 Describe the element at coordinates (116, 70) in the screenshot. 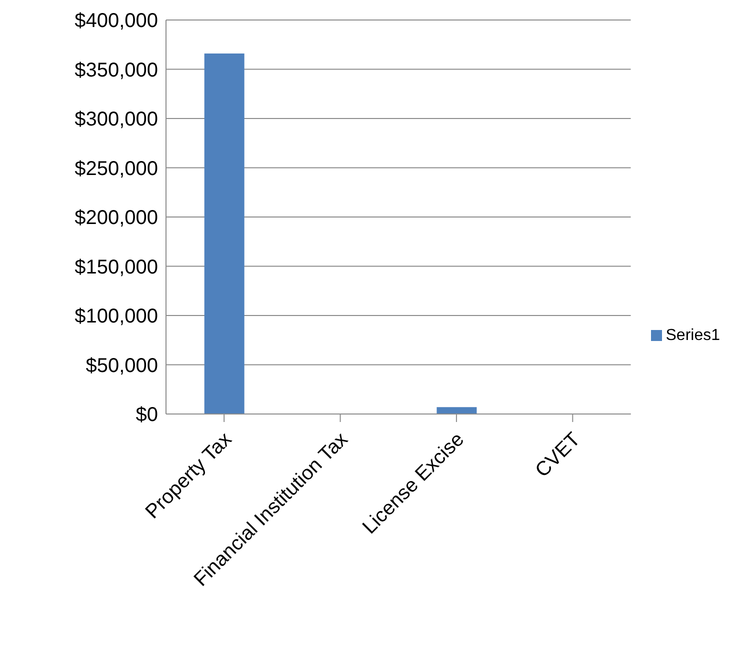

I see `y-tick-label: $350,000` at that location.